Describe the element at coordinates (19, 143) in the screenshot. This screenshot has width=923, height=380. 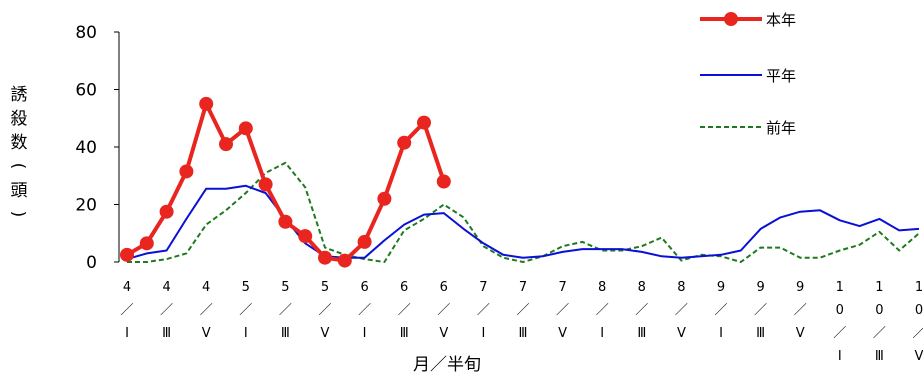
I see `y-axis-title-char: 数` at that location.